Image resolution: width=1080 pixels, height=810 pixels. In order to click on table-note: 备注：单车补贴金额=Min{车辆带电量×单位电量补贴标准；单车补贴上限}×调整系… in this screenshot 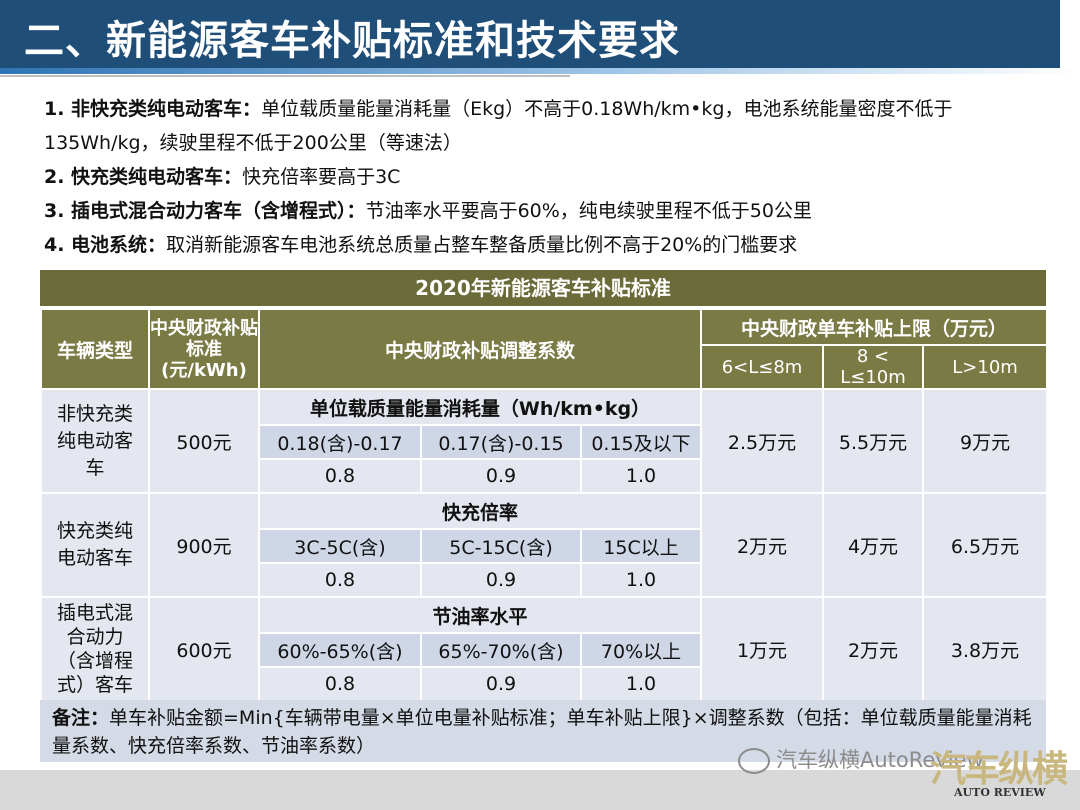, I will do `click(543, 731)`.